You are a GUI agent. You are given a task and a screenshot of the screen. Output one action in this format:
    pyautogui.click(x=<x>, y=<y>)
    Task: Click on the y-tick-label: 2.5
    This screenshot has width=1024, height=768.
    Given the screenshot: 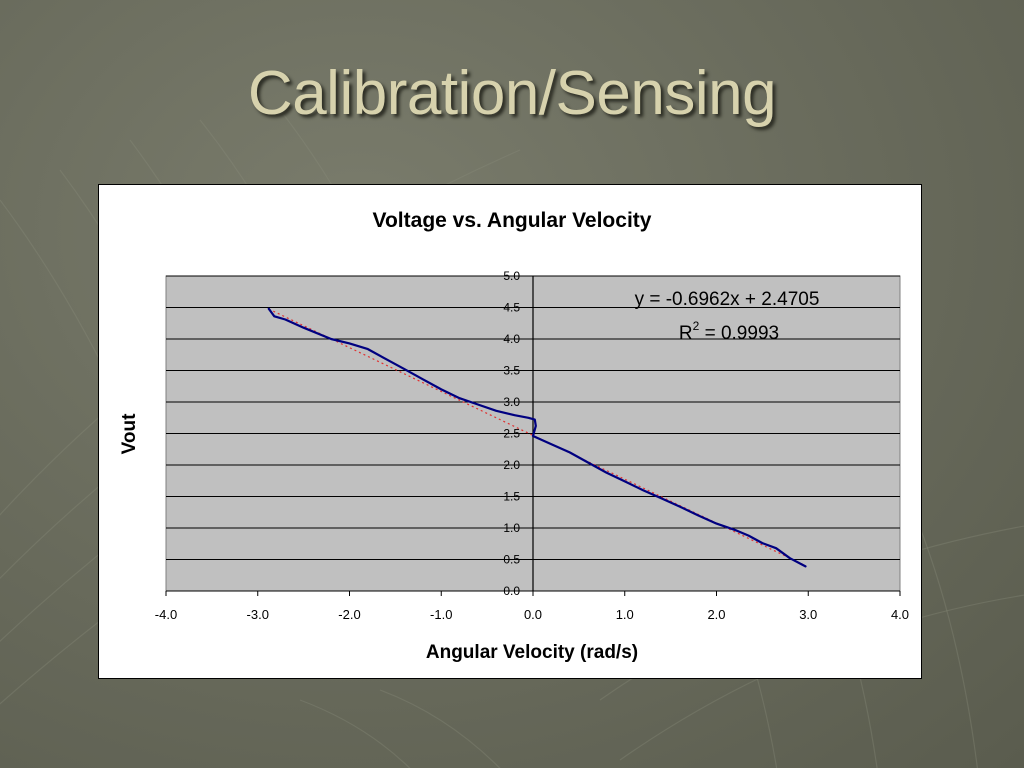 What is the action you would take?
    pyautogui.click(x=511, y=434)
    